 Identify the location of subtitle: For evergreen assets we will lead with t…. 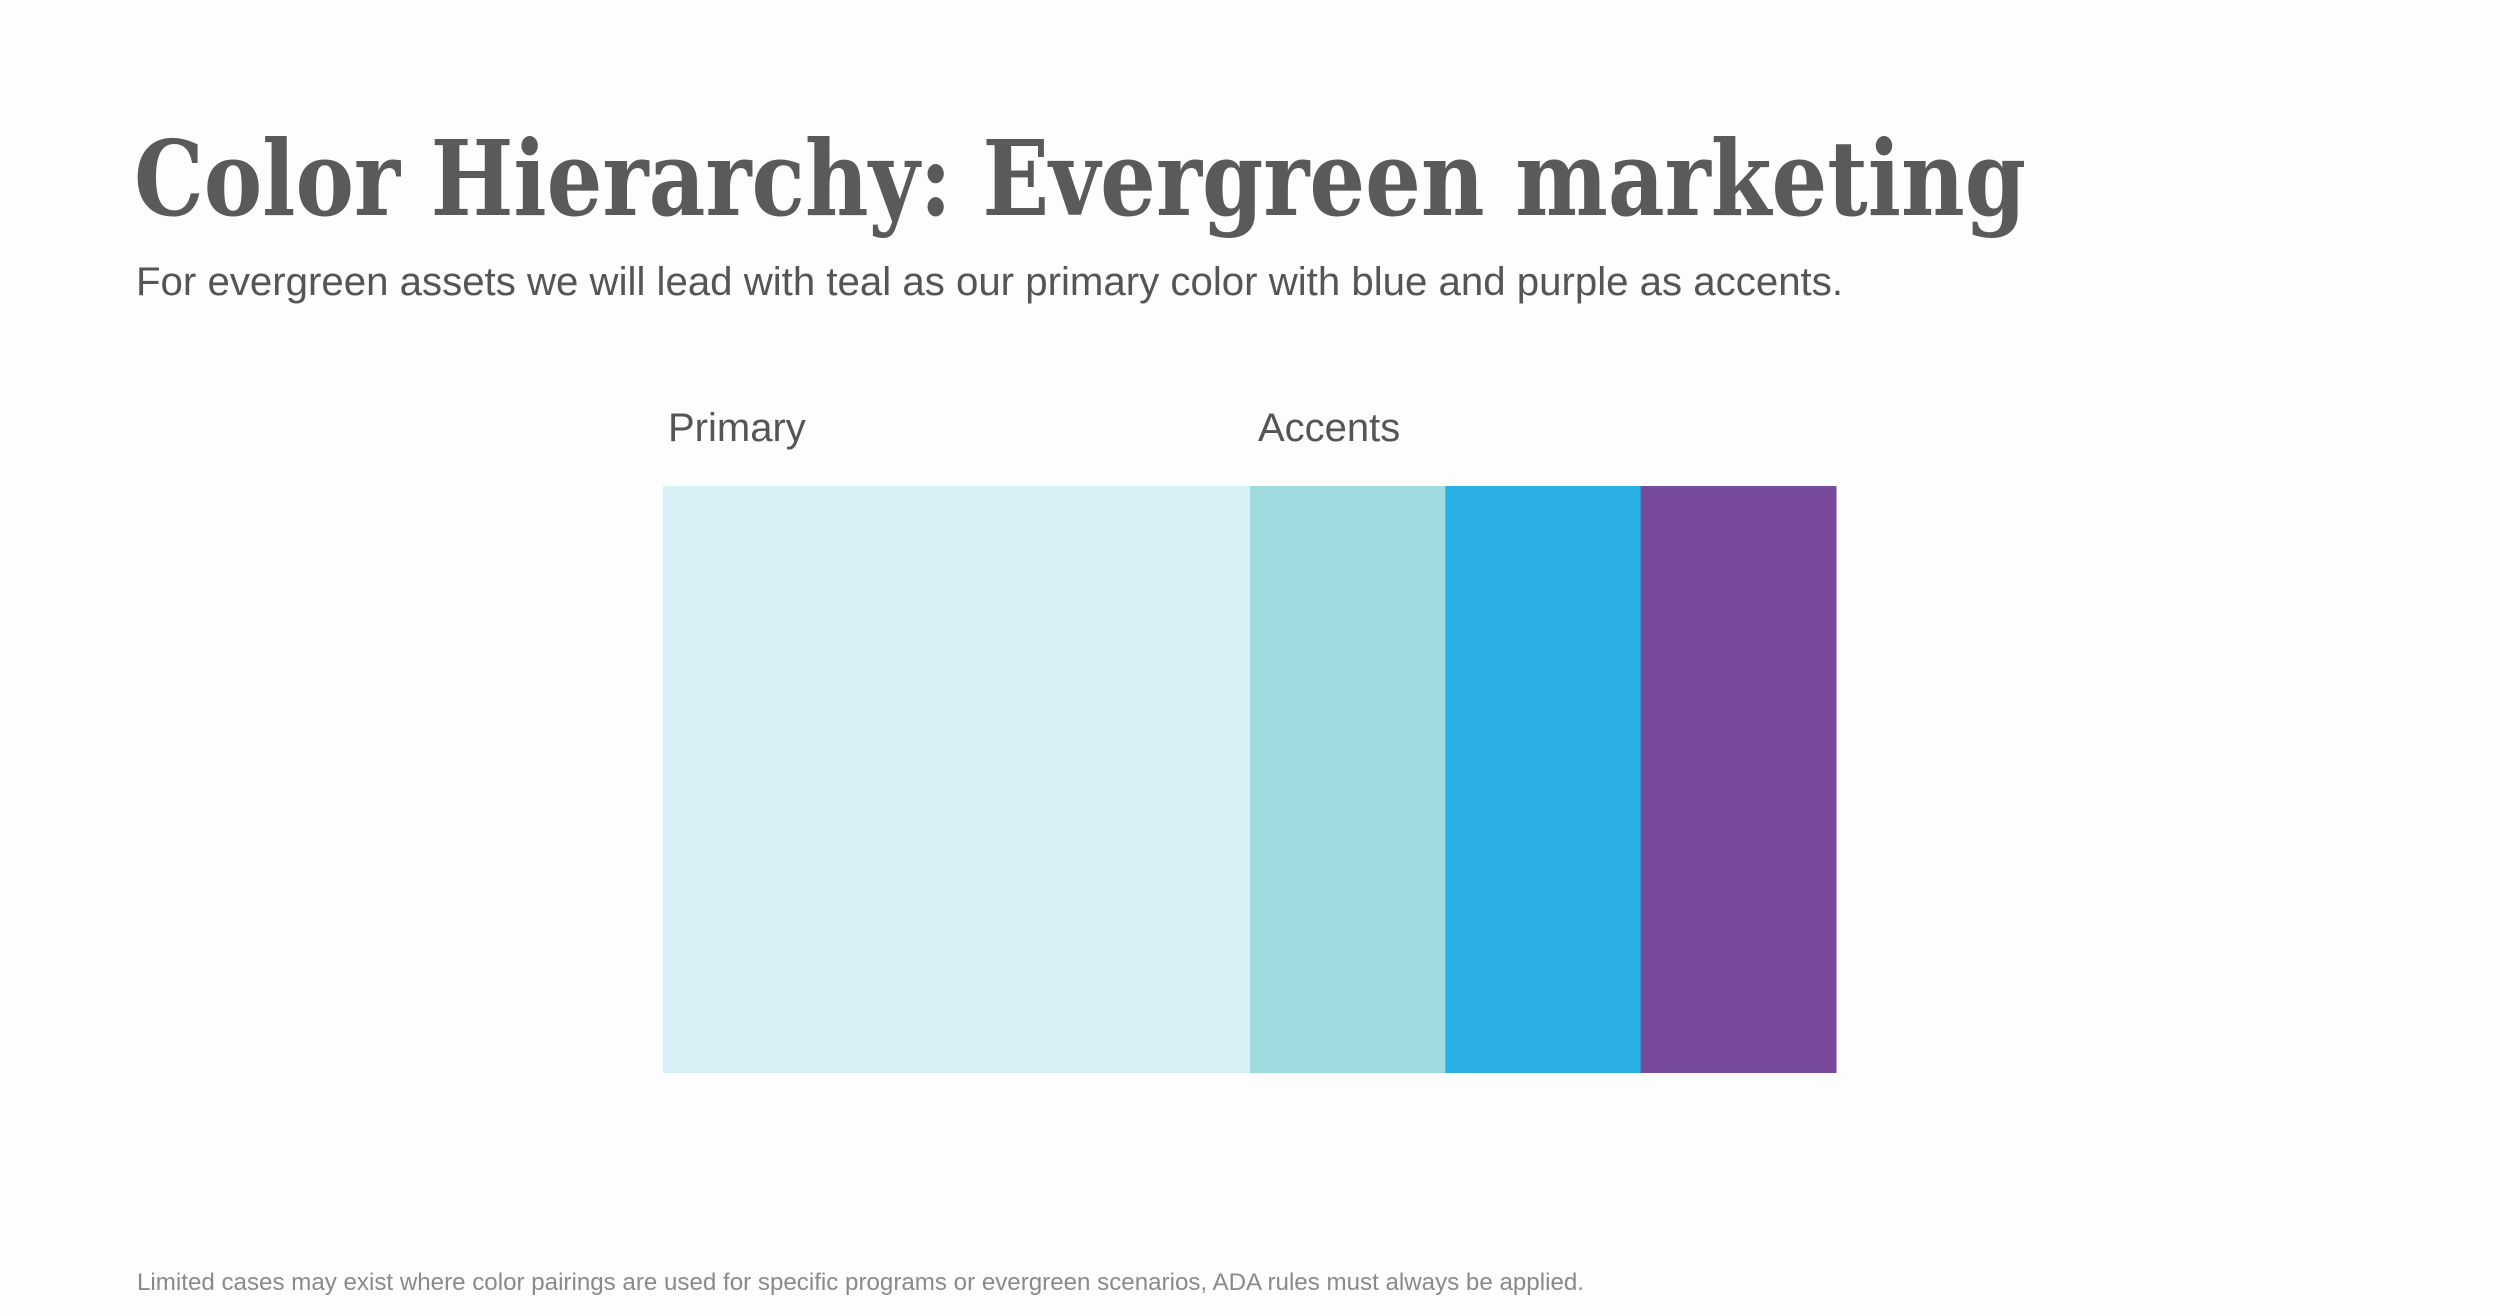
(989, 282).